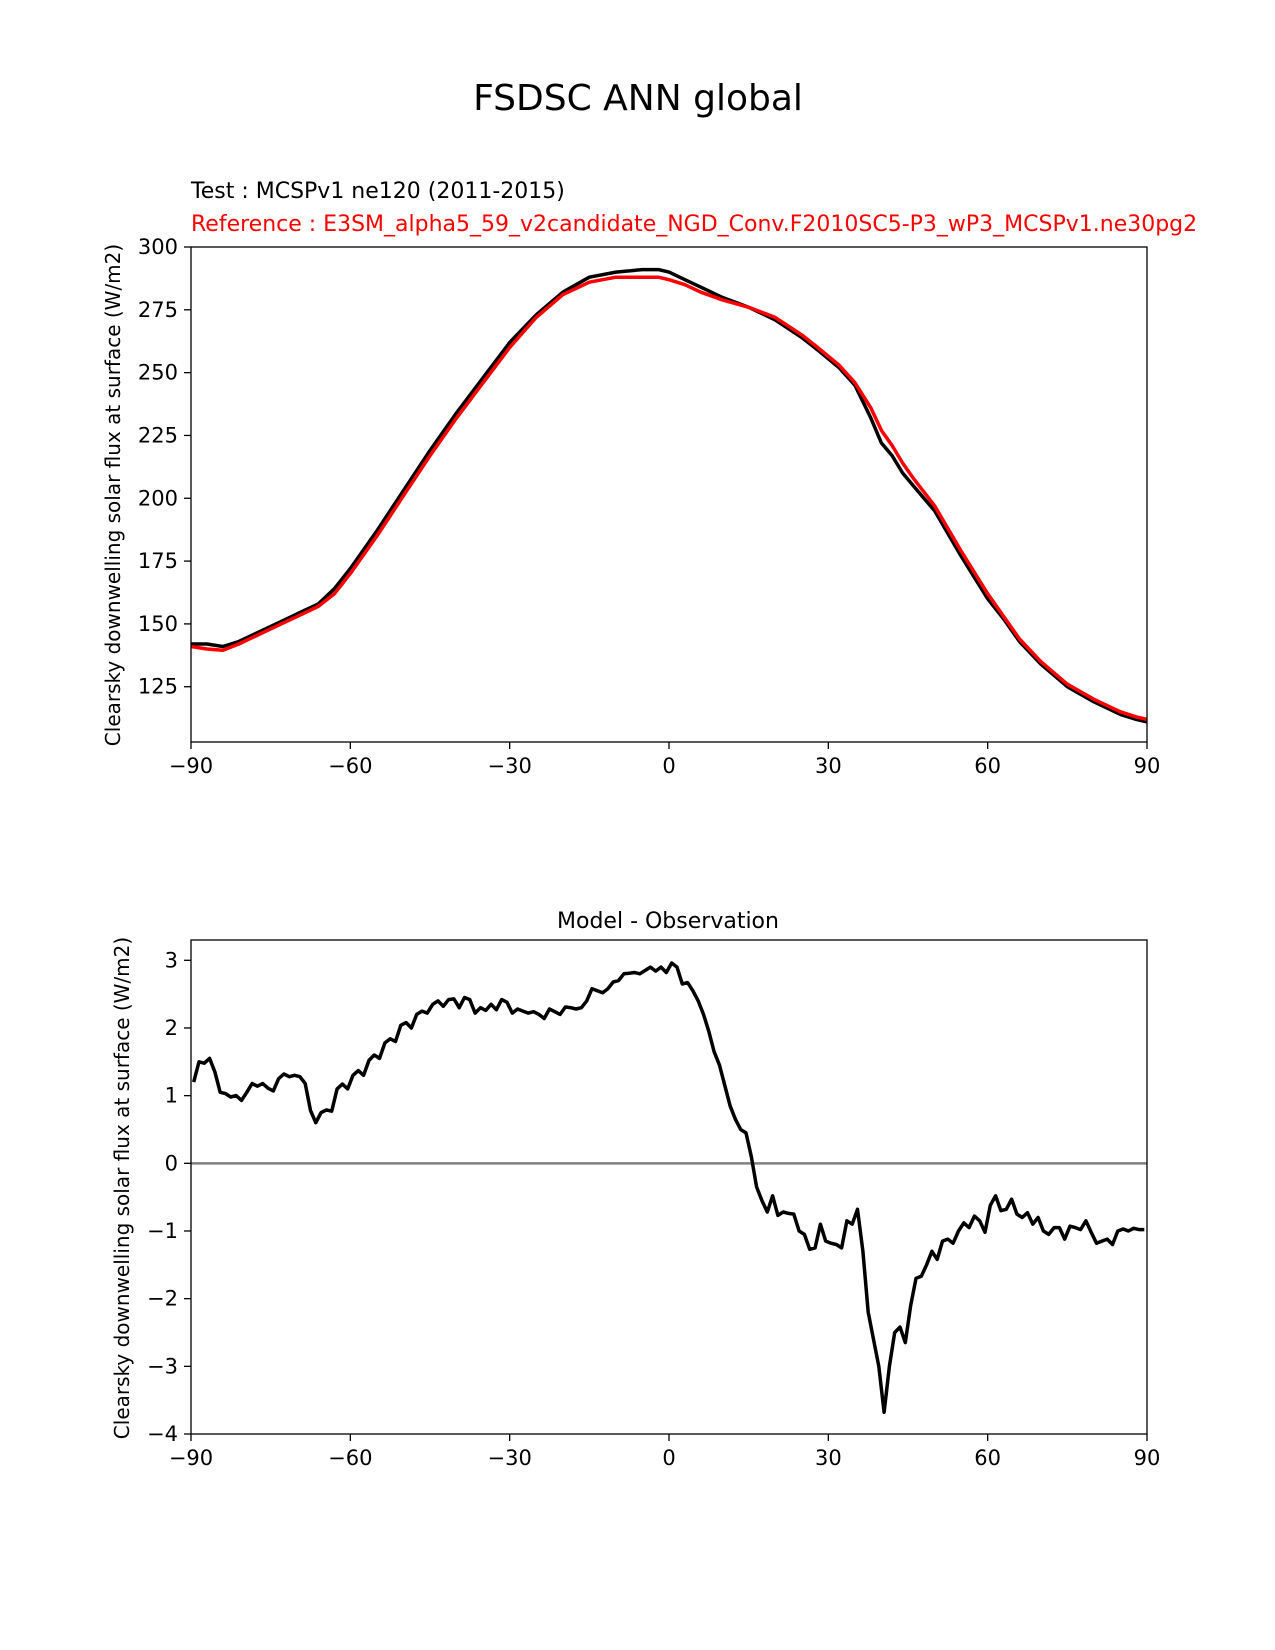  Describe the element at coordinates (162, 1366) in the screenshot. I see `bottom-ytick-label: −3` at that location.